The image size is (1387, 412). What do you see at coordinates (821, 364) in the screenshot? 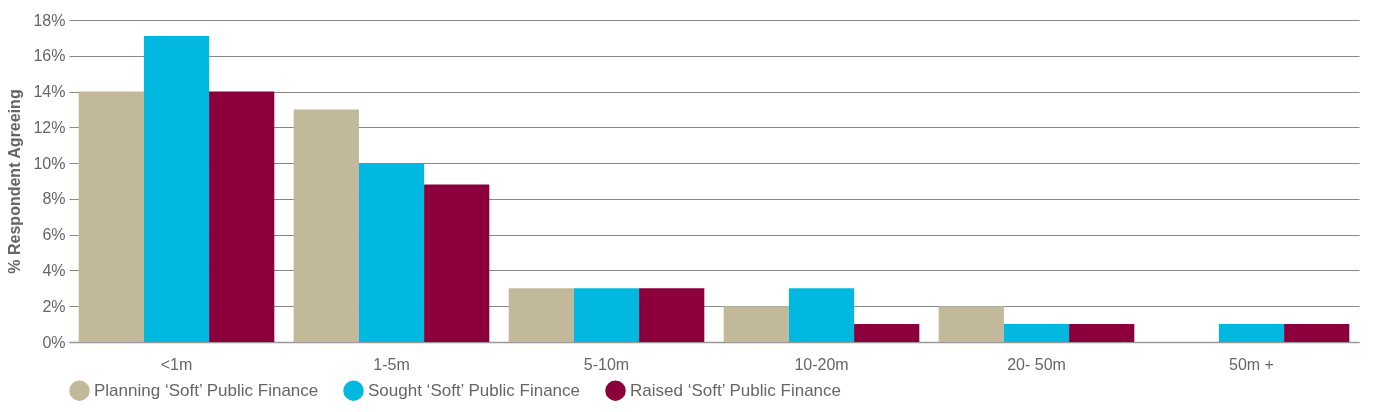
I see `x-tick-label: 10-20m` at bounding box center [821, 364].